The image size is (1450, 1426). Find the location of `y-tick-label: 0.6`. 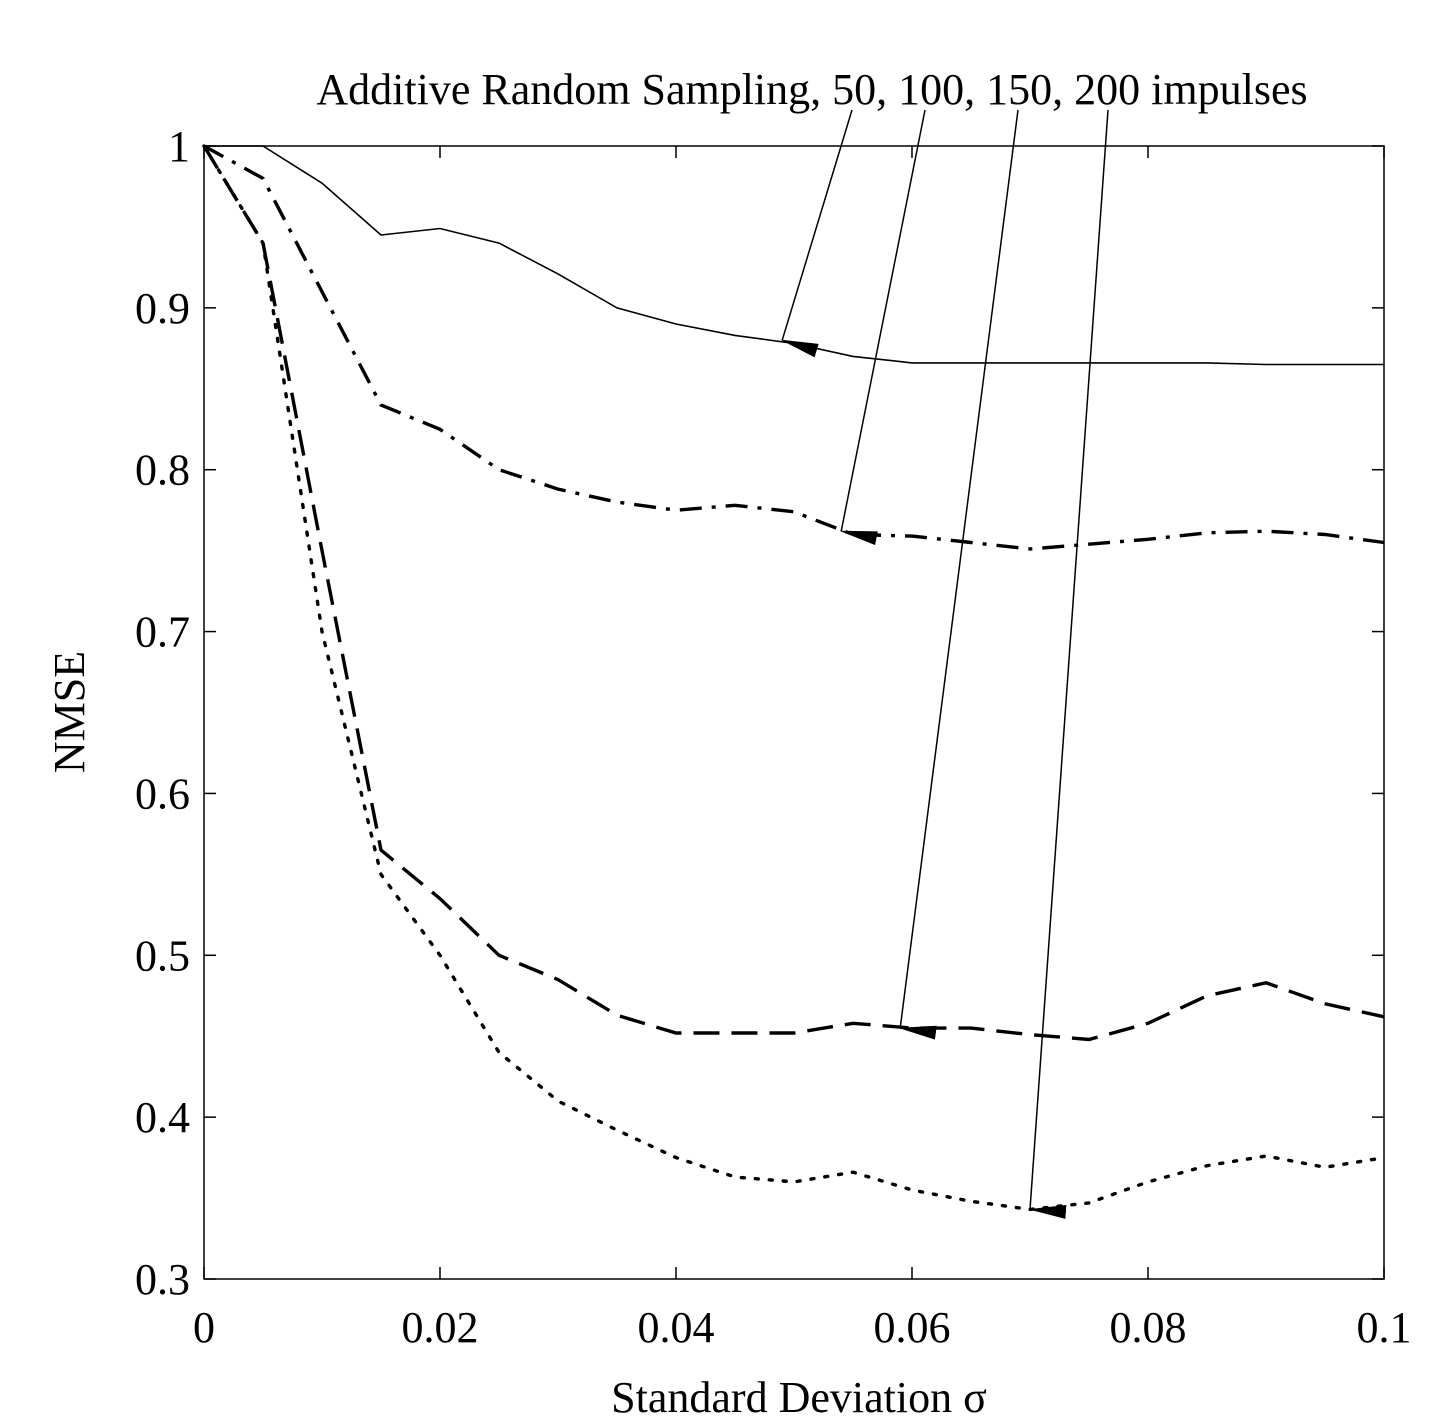

y-tick-label: 0.6 is located at coordinates (162, 793).